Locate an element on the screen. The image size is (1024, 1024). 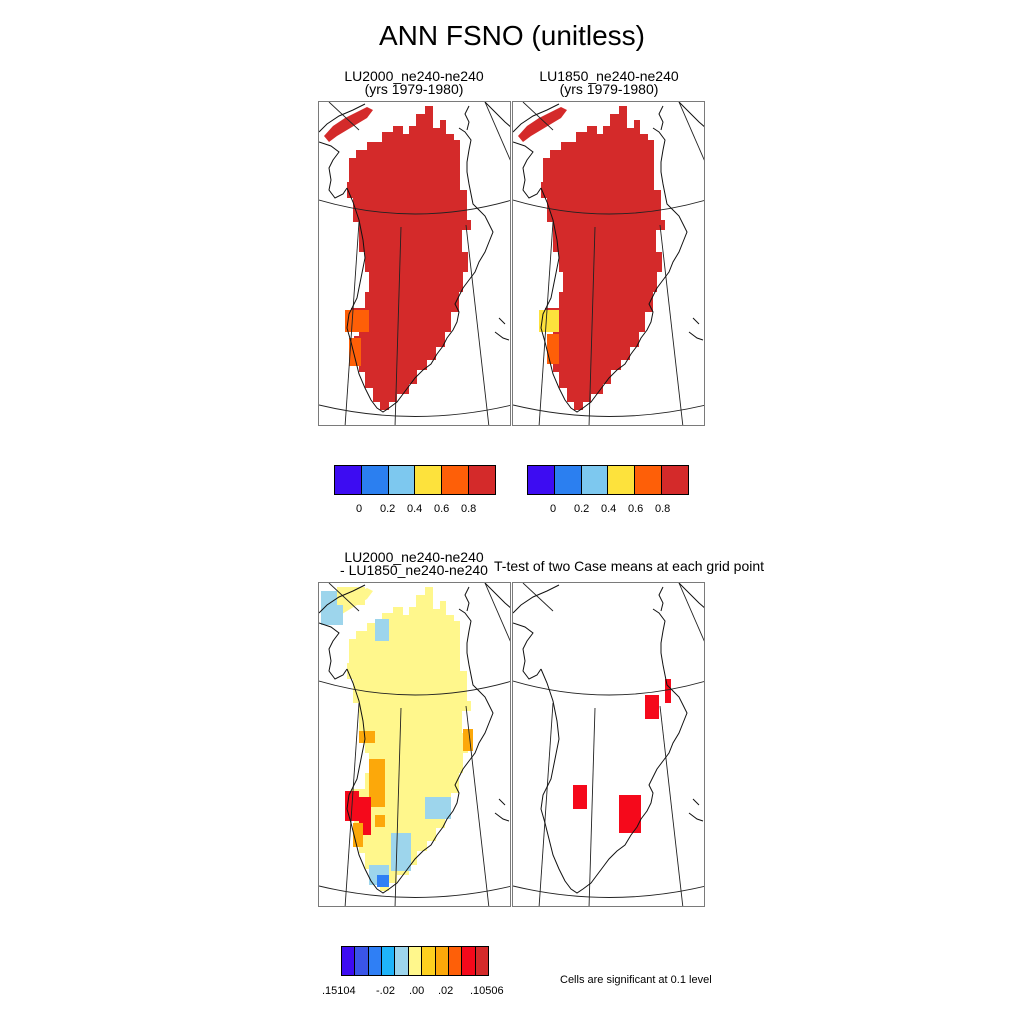
significance-note: Cells are significant at 0.1 level is located at coordinates (636, 980).